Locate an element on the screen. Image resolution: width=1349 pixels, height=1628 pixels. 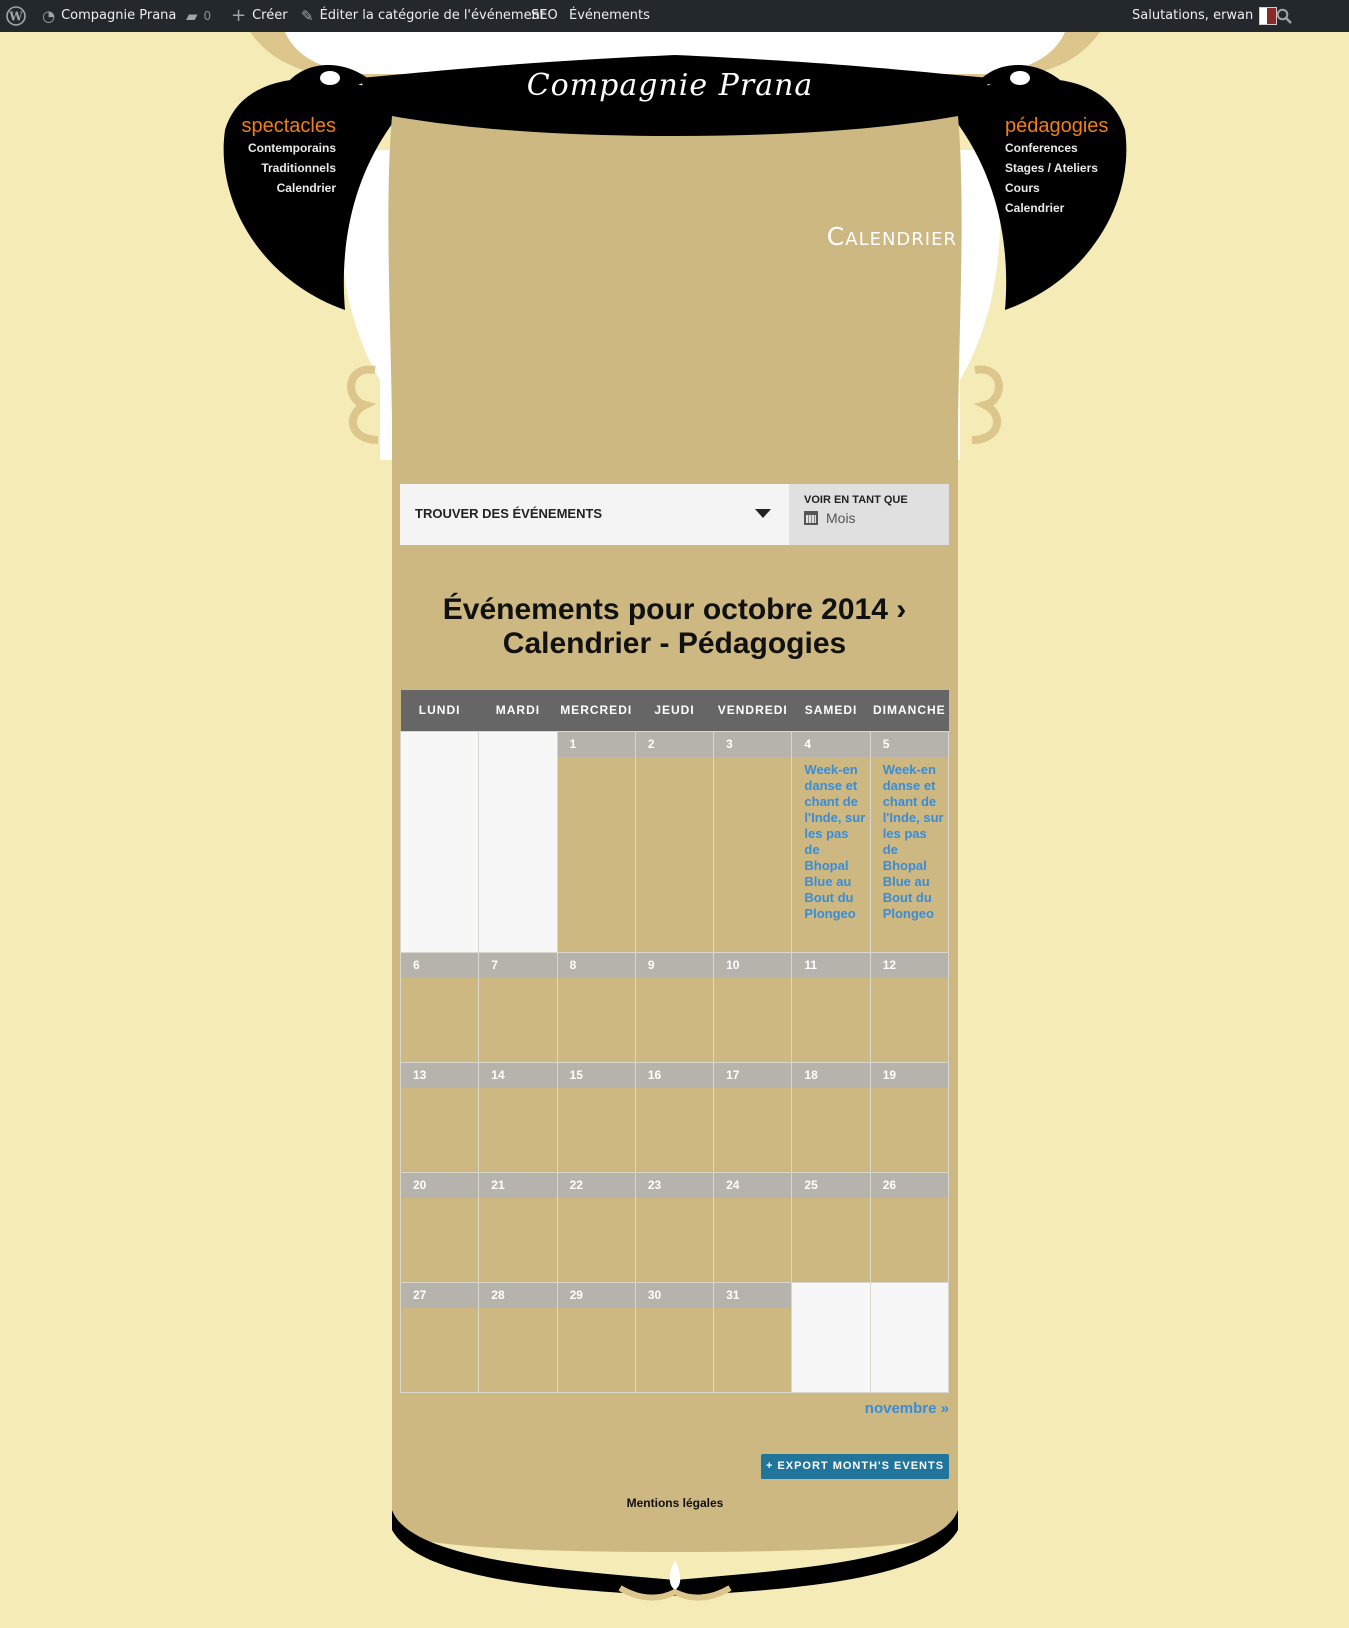
find-events-label: TROUVER DES ÉVÉNEMENTS is located at coordinates (509, 513).